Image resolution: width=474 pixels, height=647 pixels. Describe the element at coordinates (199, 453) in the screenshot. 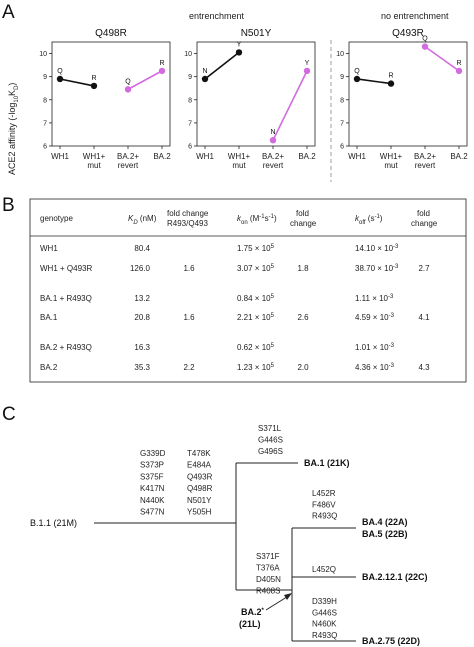

I see `mutation-label: T478K` at that location.